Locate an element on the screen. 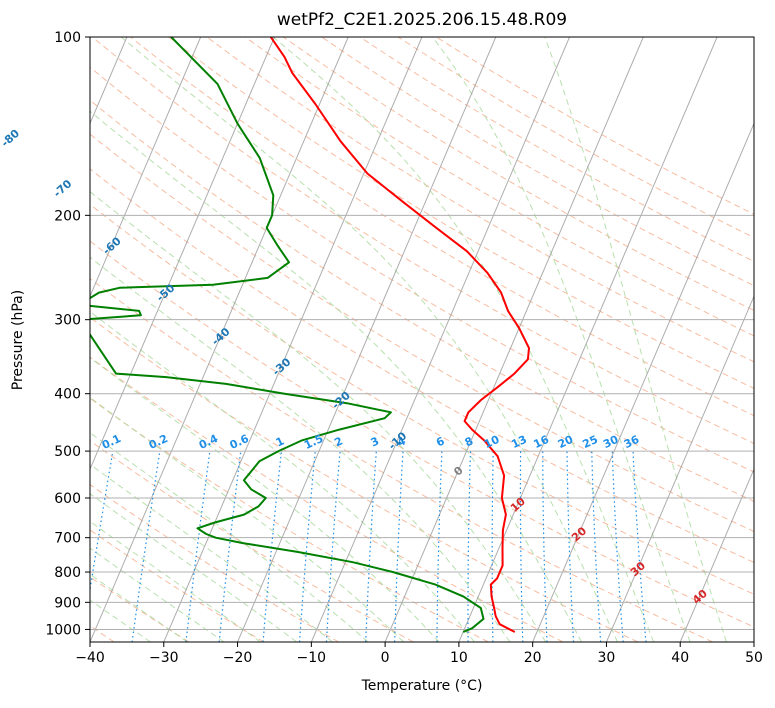 This screenshot has height=708, width=775. y-tick-label: 900 is located at coordinates (67, 603).